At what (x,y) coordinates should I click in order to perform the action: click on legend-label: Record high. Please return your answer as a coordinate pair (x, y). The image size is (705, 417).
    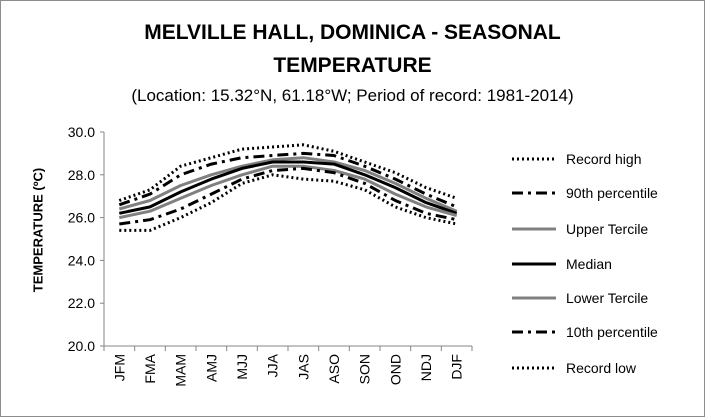
    Looking at the image, I should click on (604, 159).